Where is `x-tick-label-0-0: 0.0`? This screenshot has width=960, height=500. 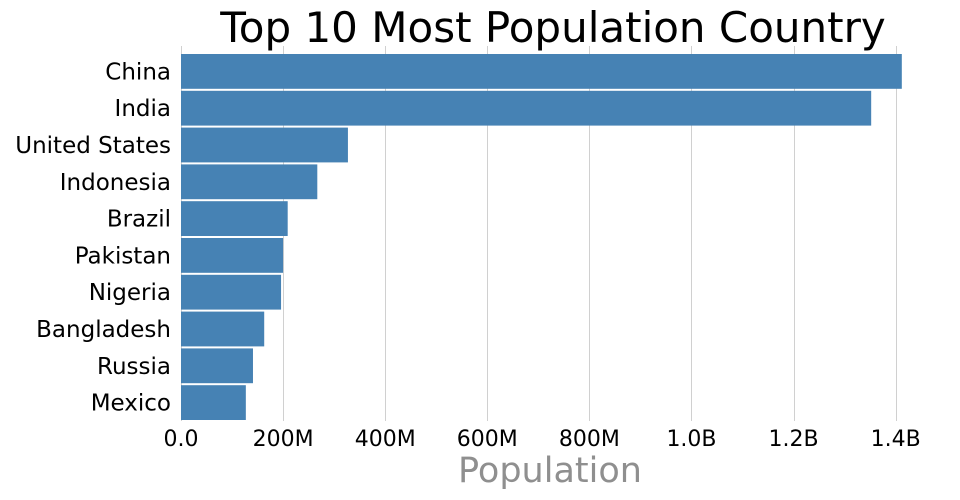
x-tick-label-0-0: 0.0 is located at coordinates (181, 439).